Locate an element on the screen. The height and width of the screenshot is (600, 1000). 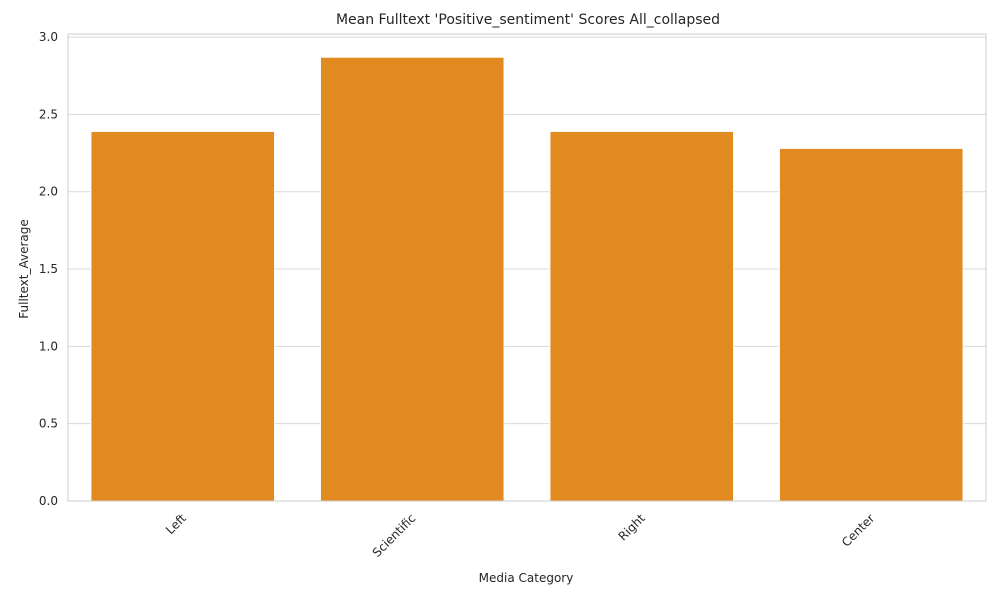
x-tick-label: Left is located at coordinates (176, 524).